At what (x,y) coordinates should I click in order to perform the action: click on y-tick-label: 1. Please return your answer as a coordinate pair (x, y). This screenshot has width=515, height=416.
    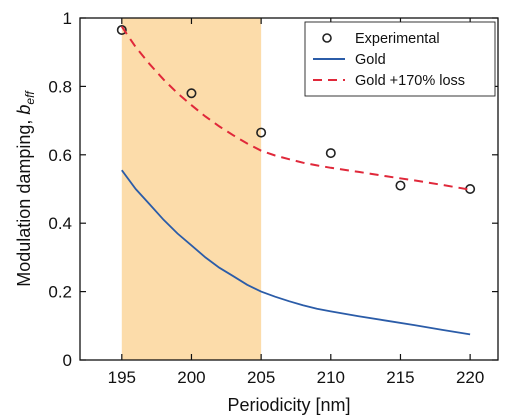
    Looking at the image, I should click on (67, 18).